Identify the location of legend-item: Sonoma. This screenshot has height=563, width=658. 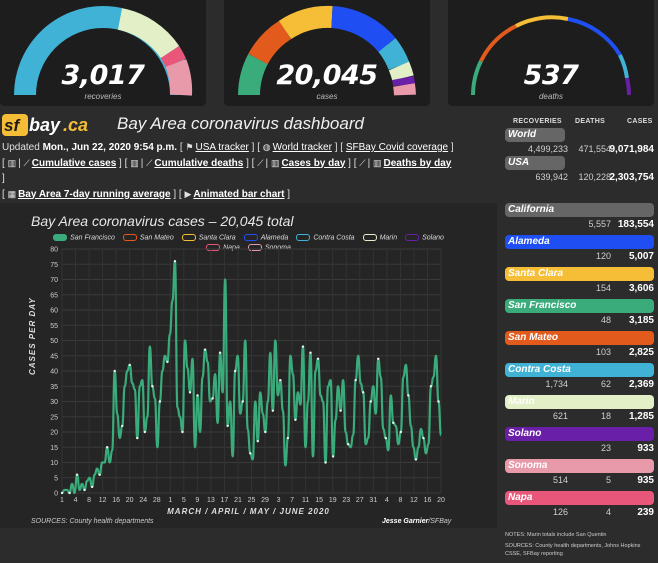
(269, 248).